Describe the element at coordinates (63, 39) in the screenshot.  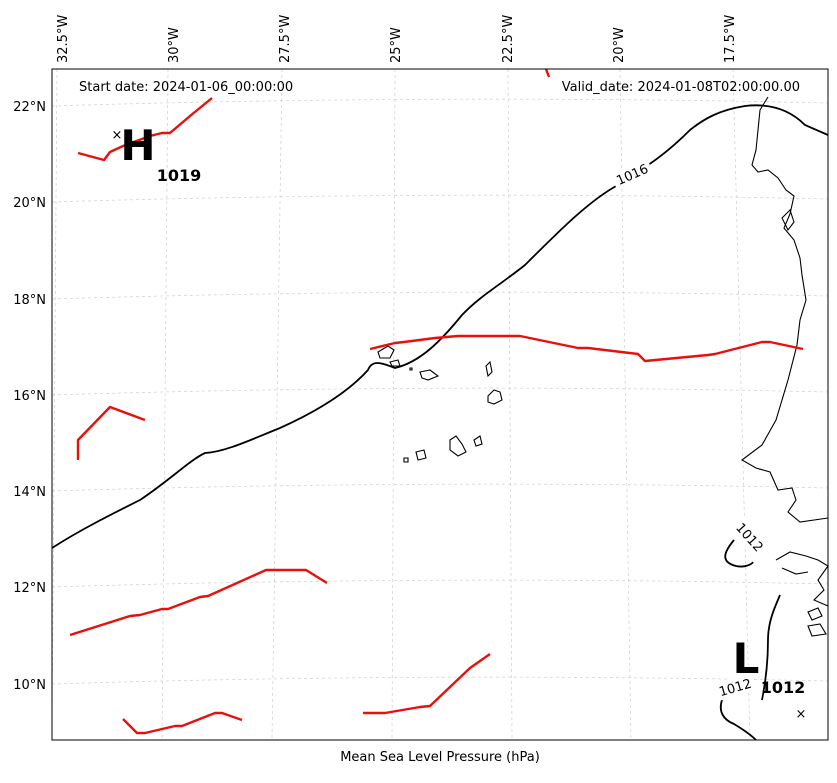
I see `lon-tick: 32.5°W` at that location.